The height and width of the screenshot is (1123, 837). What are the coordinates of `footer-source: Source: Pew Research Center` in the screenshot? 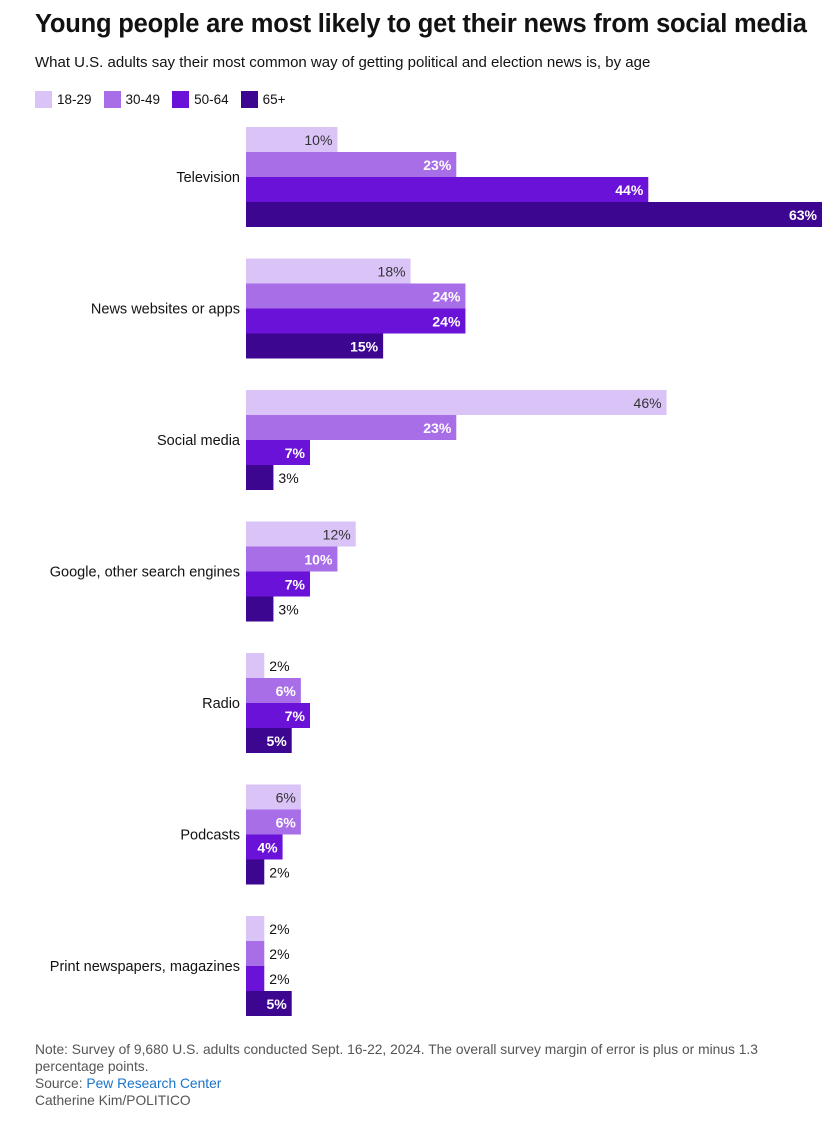 It's located at (422, 1083).